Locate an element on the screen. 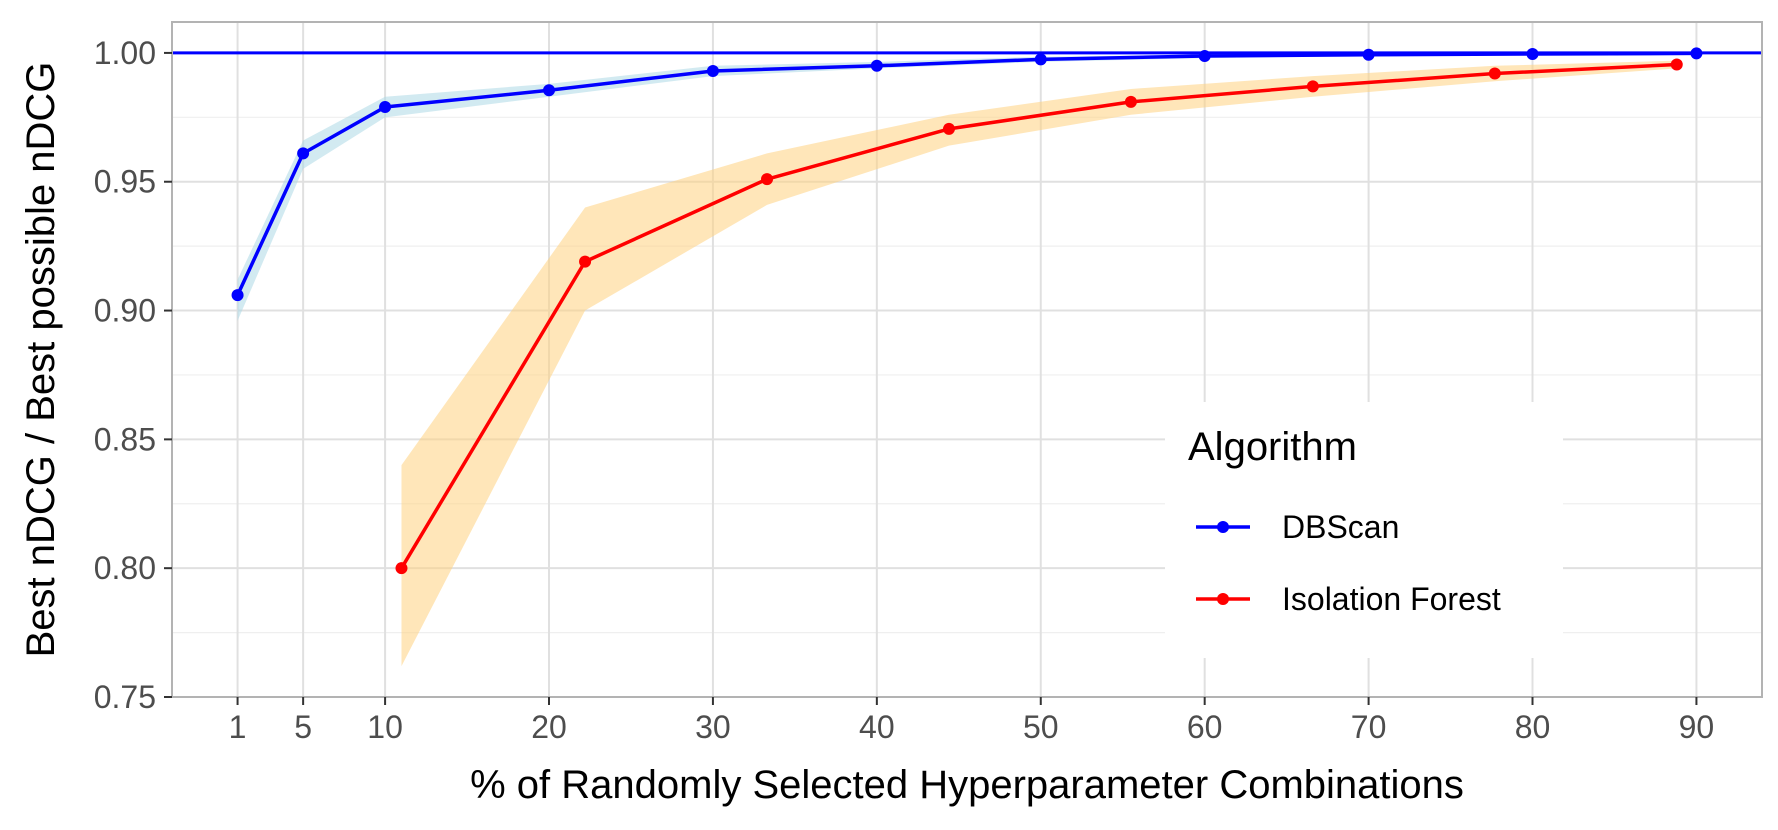 The height and width of the screenshot is (830, 1778). legend-title: Algorithm is located at coordinates (1272, 447).